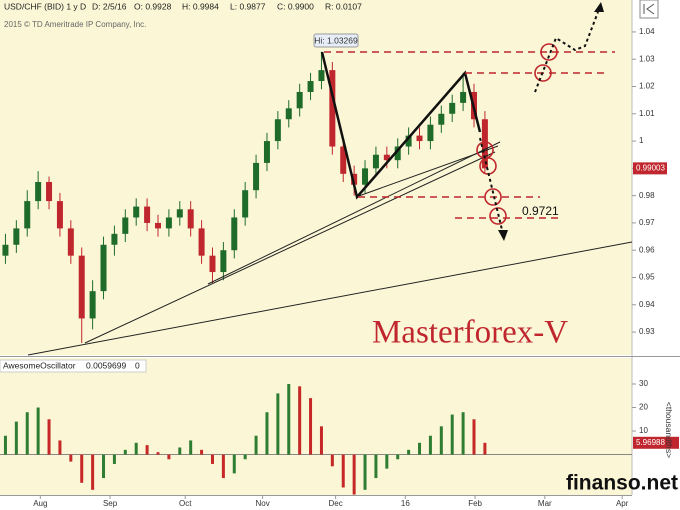 This screenshot has height=510, width=680. What do you see at coordinates (647, 304) in the screenshot?
I see `y-tick-label: 0.94` at bounding box center [647, 304].